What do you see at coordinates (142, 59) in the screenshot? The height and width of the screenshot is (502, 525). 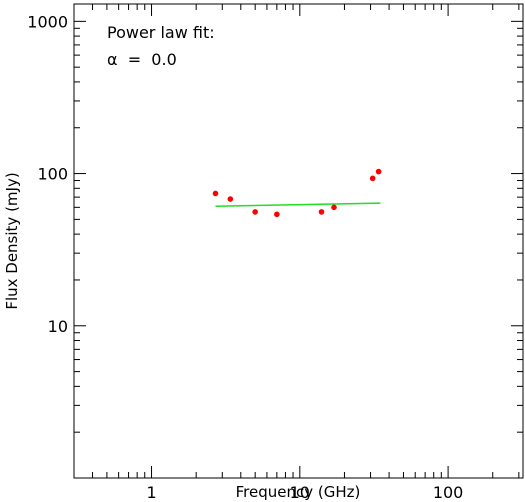 I see `fit-annotation-alpha: α = 0.0` at bounding box center [142, 59].